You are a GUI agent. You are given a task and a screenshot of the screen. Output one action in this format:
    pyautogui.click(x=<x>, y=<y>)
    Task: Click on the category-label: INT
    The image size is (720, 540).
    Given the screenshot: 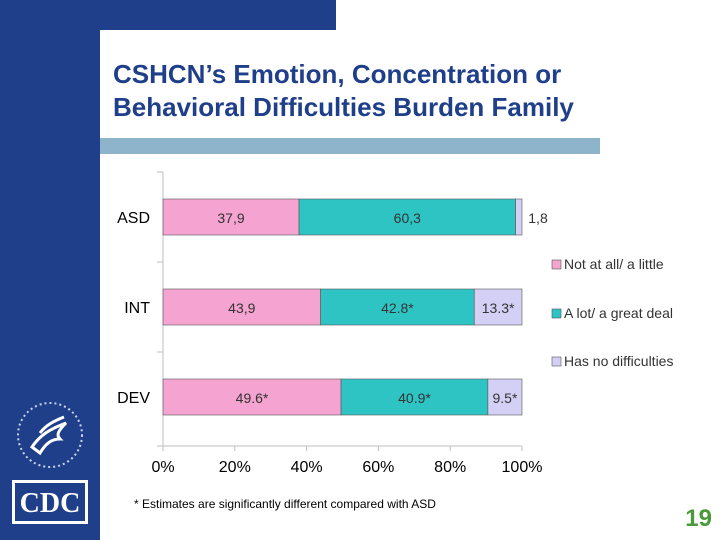 What is the action you would take?
    pyautogui.click(x=137, y=308)
    